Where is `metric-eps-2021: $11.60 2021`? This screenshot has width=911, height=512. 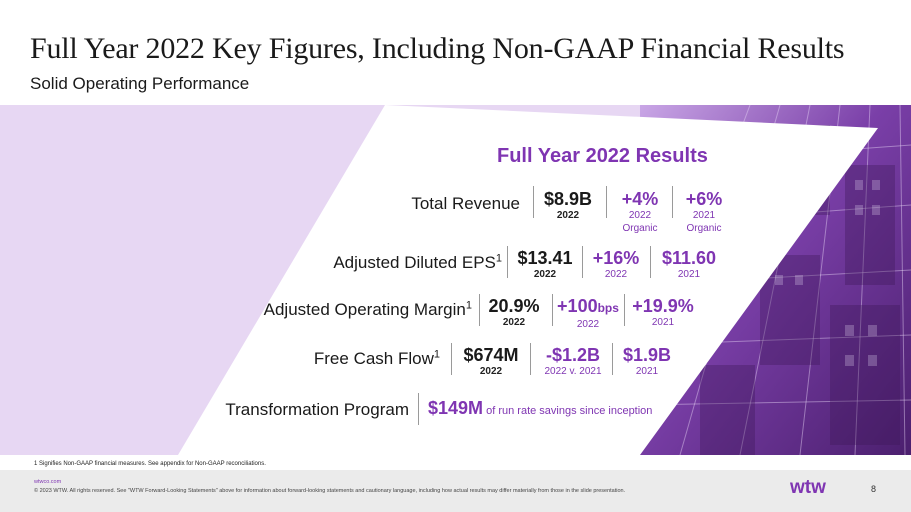
metric-eps-2021: $11.60 2021 is located at coordinates (689, 264).